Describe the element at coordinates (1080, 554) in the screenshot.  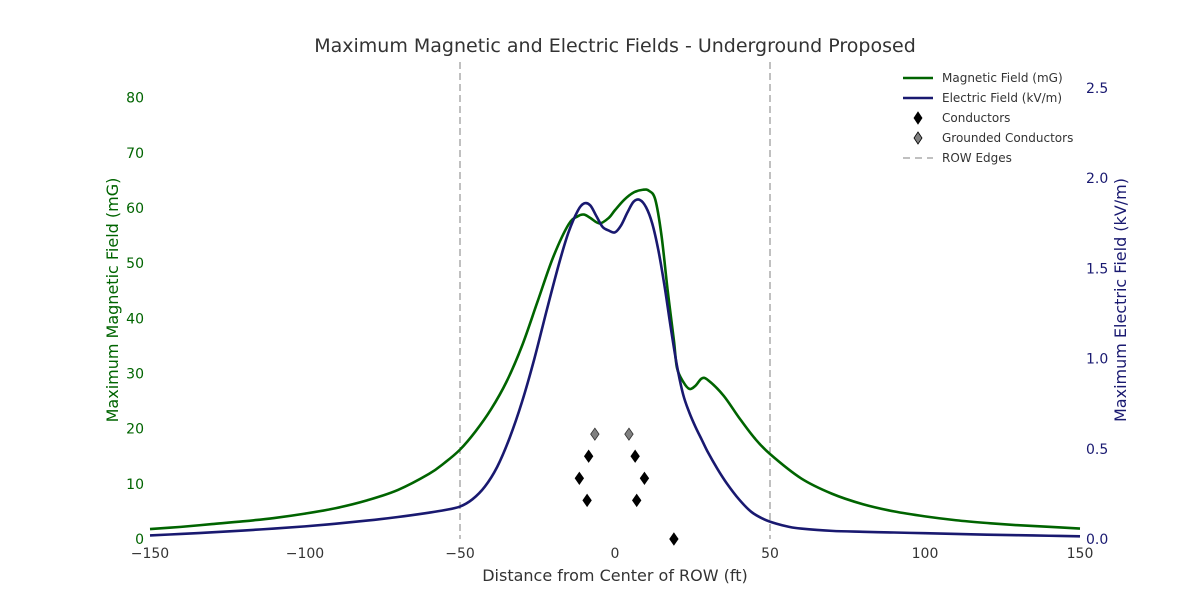
I see `x-tick-label: 150` at that location.